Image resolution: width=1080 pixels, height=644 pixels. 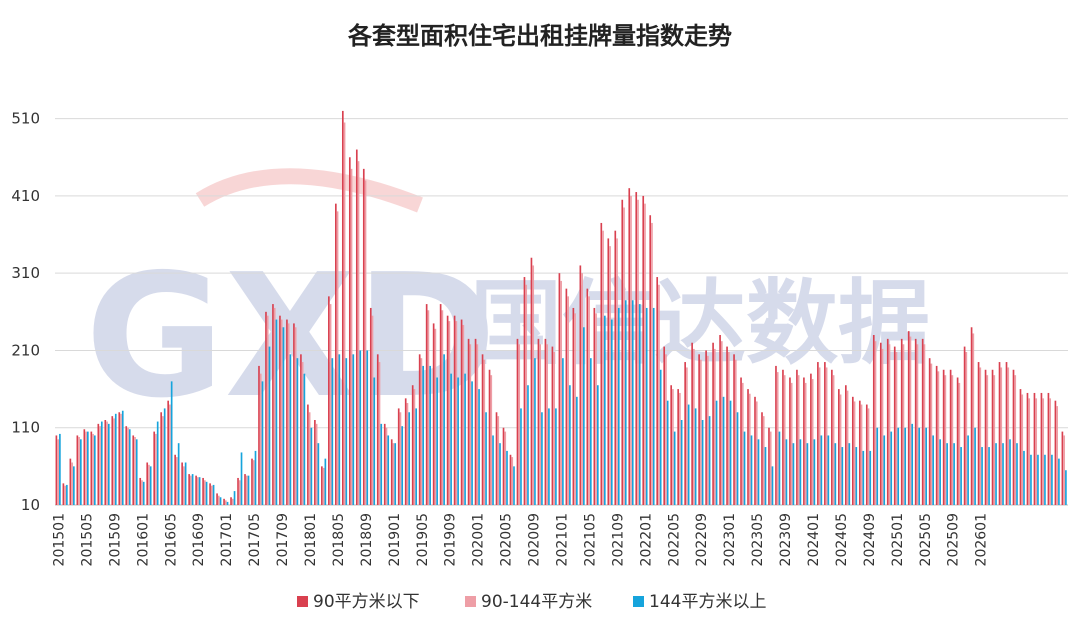 What do you see at coordinates (539, 36) in the screenshot?
I see `chart-title: 各套型面积住宅出租挂牌量指数走势` at bounding box center [539, 36].